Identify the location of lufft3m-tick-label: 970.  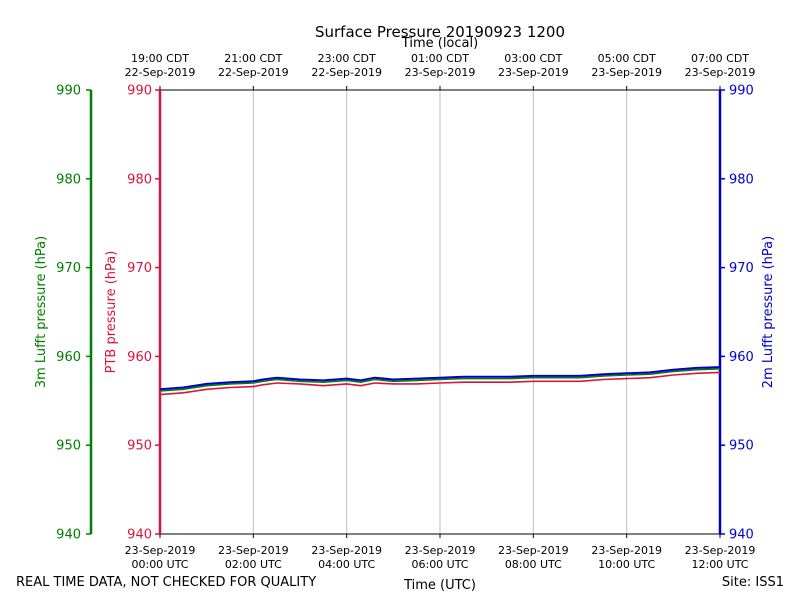
(68, 268).